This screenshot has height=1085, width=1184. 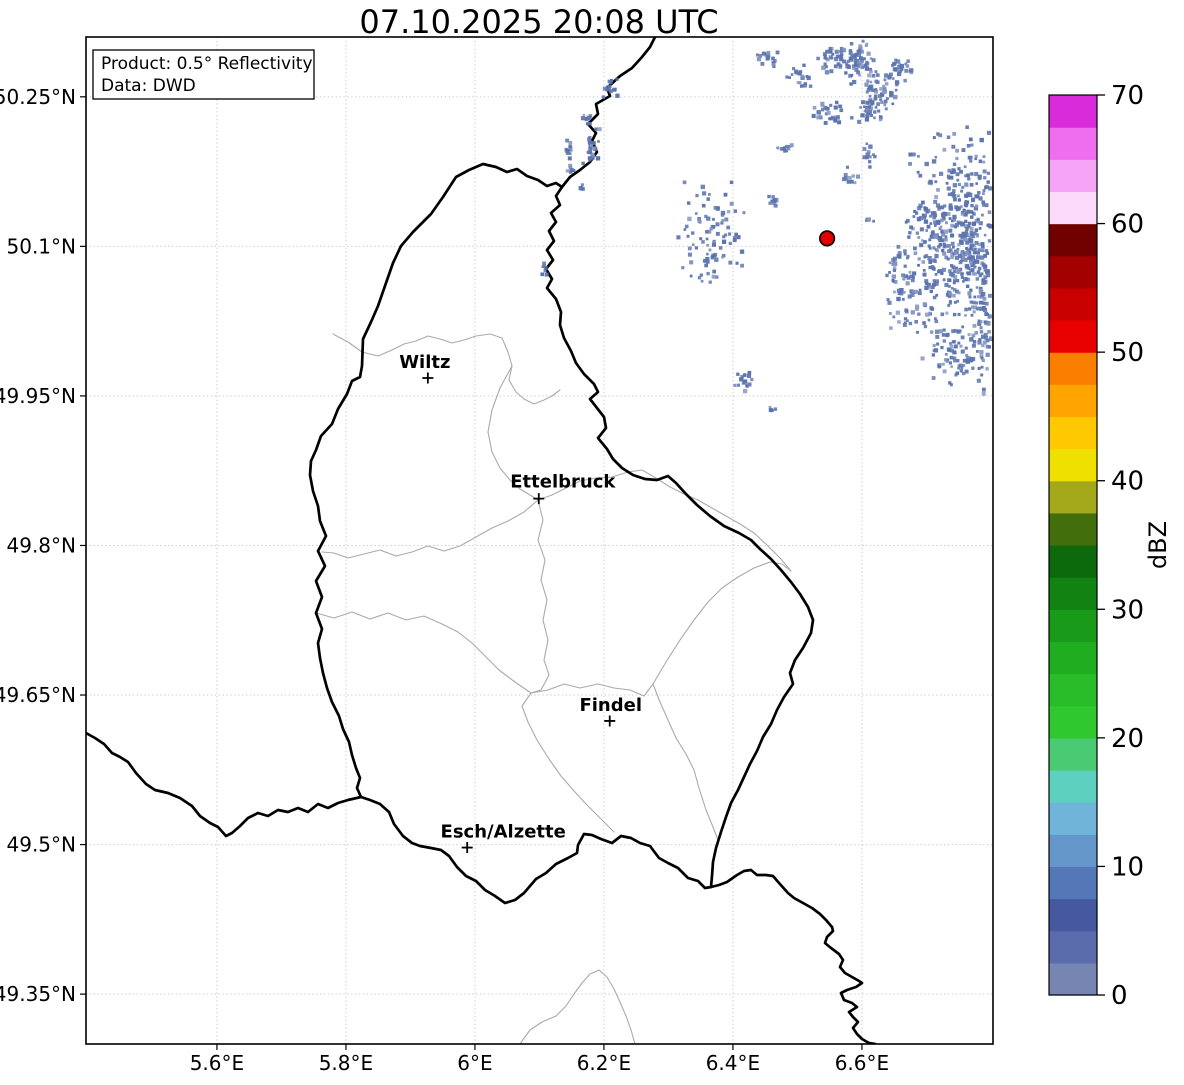 What do you see at coordinates (38, 695) in the screenshot?
I see `y-tick-label: 49.65°N` at bounding box center [38, 695].